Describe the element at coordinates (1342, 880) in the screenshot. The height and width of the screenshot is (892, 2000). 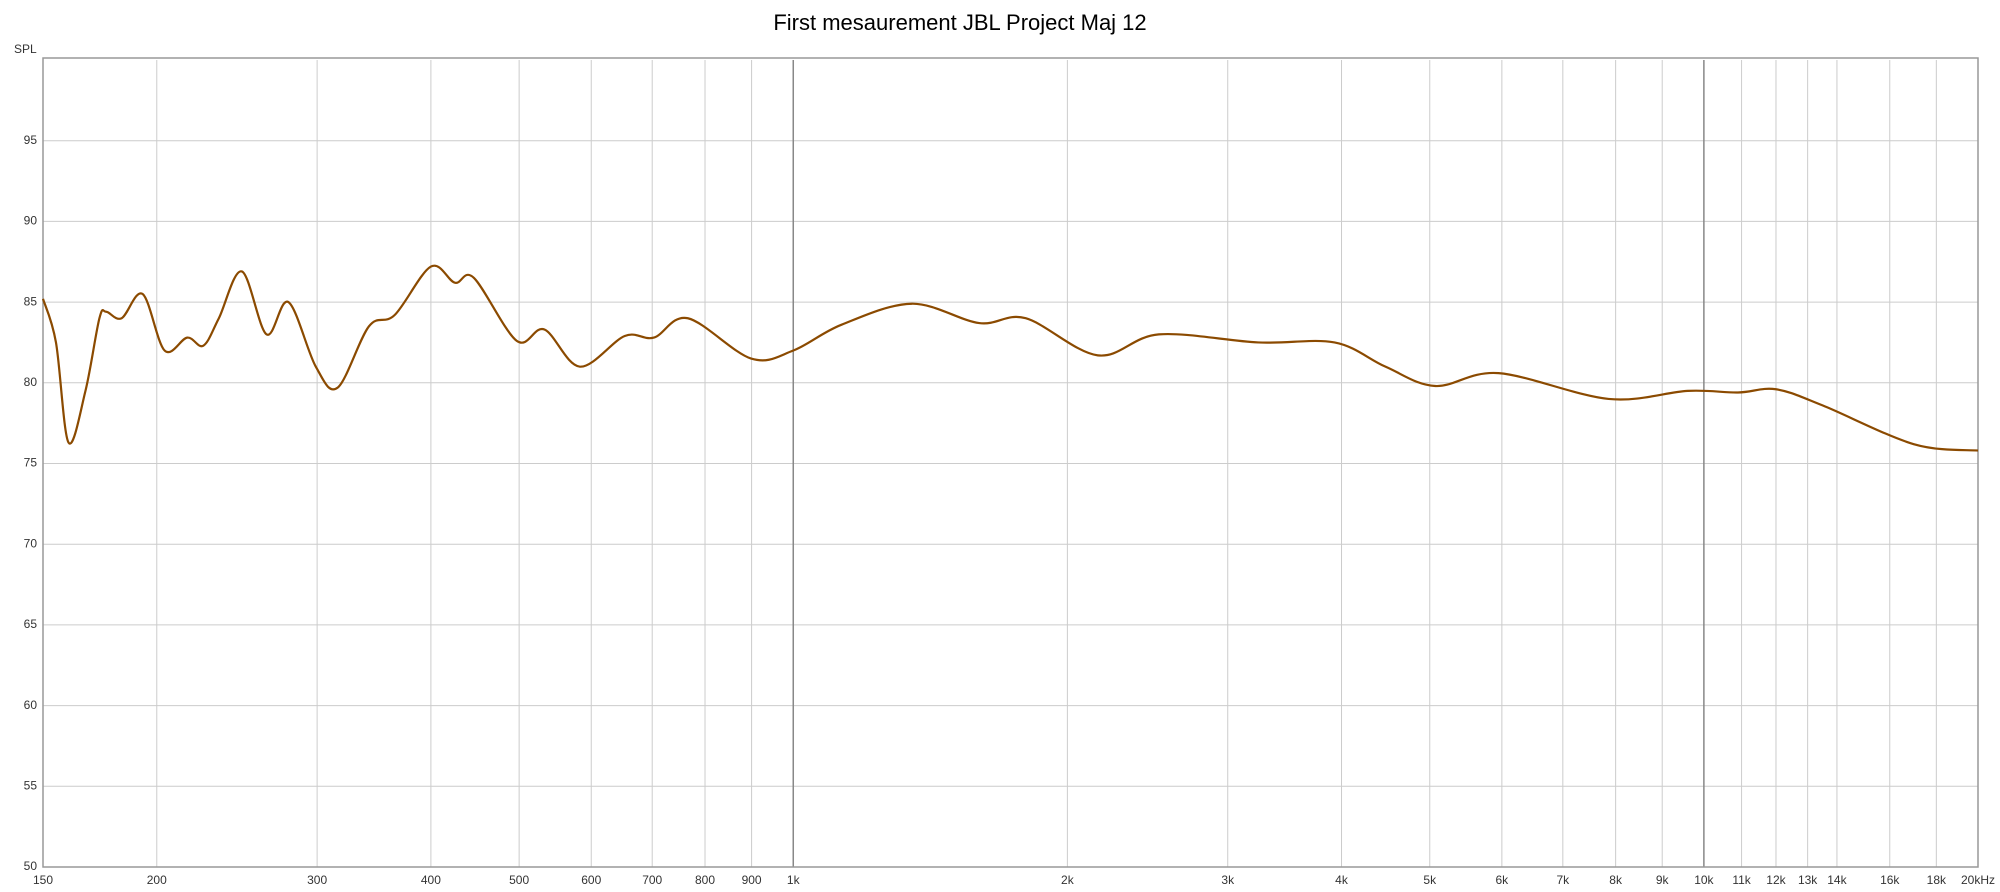
I see `x-tick-label: 4k` at that location.